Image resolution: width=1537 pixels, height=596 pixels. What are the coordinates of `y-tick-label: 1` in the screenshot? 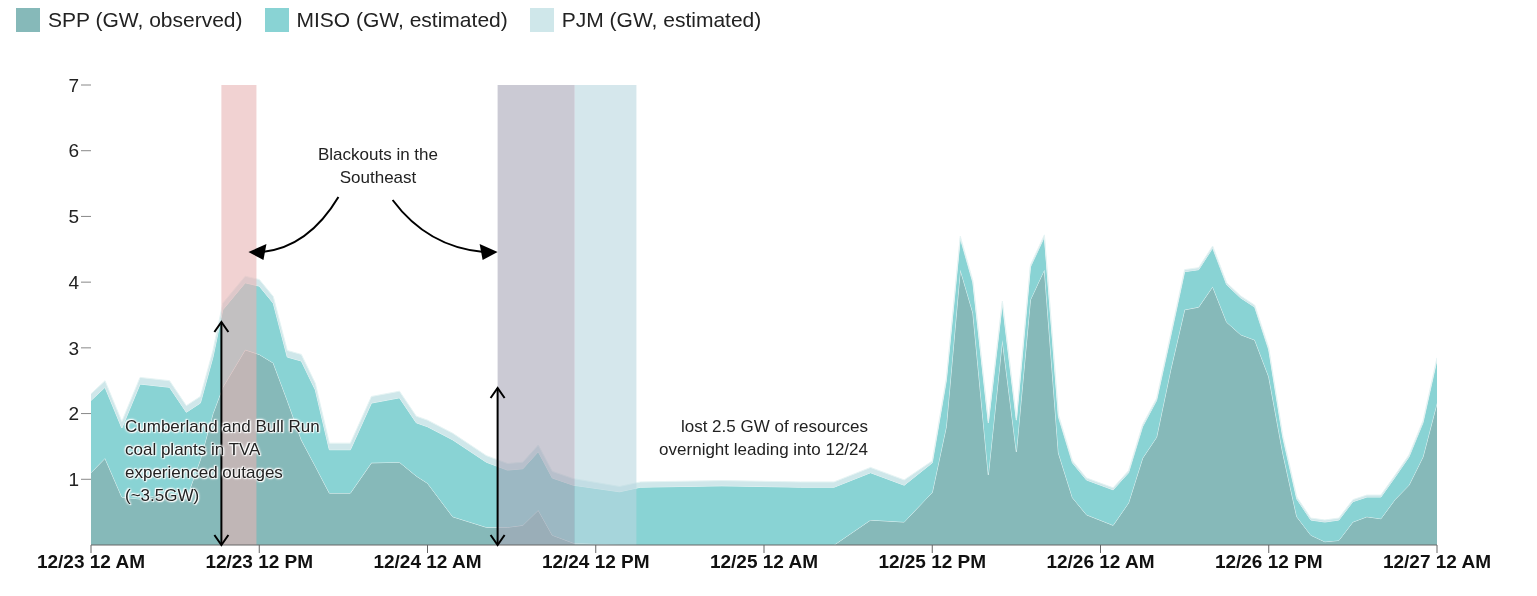 It's located at (73, 480).